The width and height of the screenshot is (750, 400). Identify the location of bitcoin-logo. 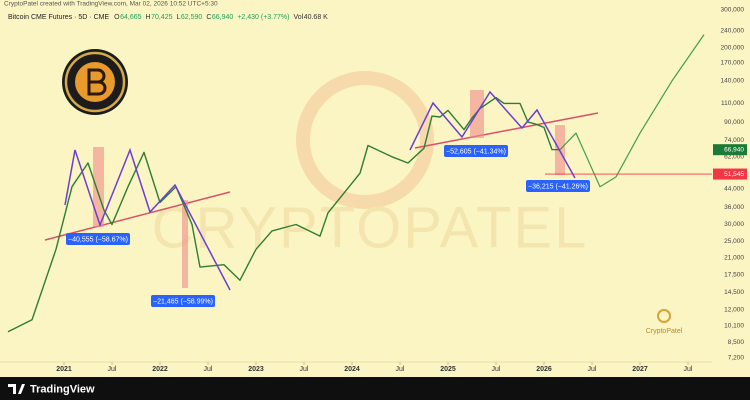
(95, 82).